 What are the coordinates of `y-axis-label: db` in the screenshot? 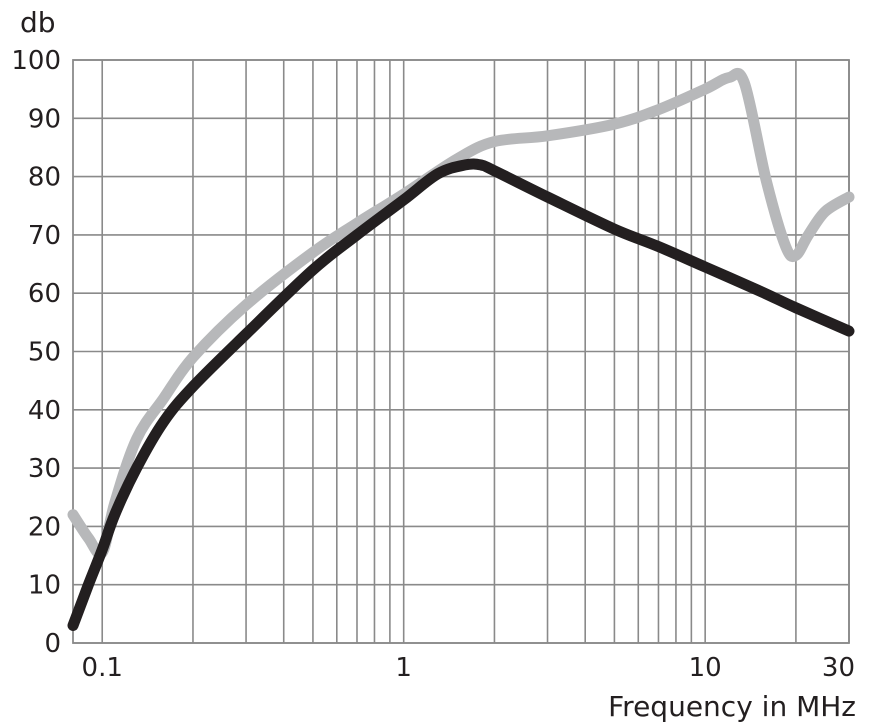 It's located at (38, 22).